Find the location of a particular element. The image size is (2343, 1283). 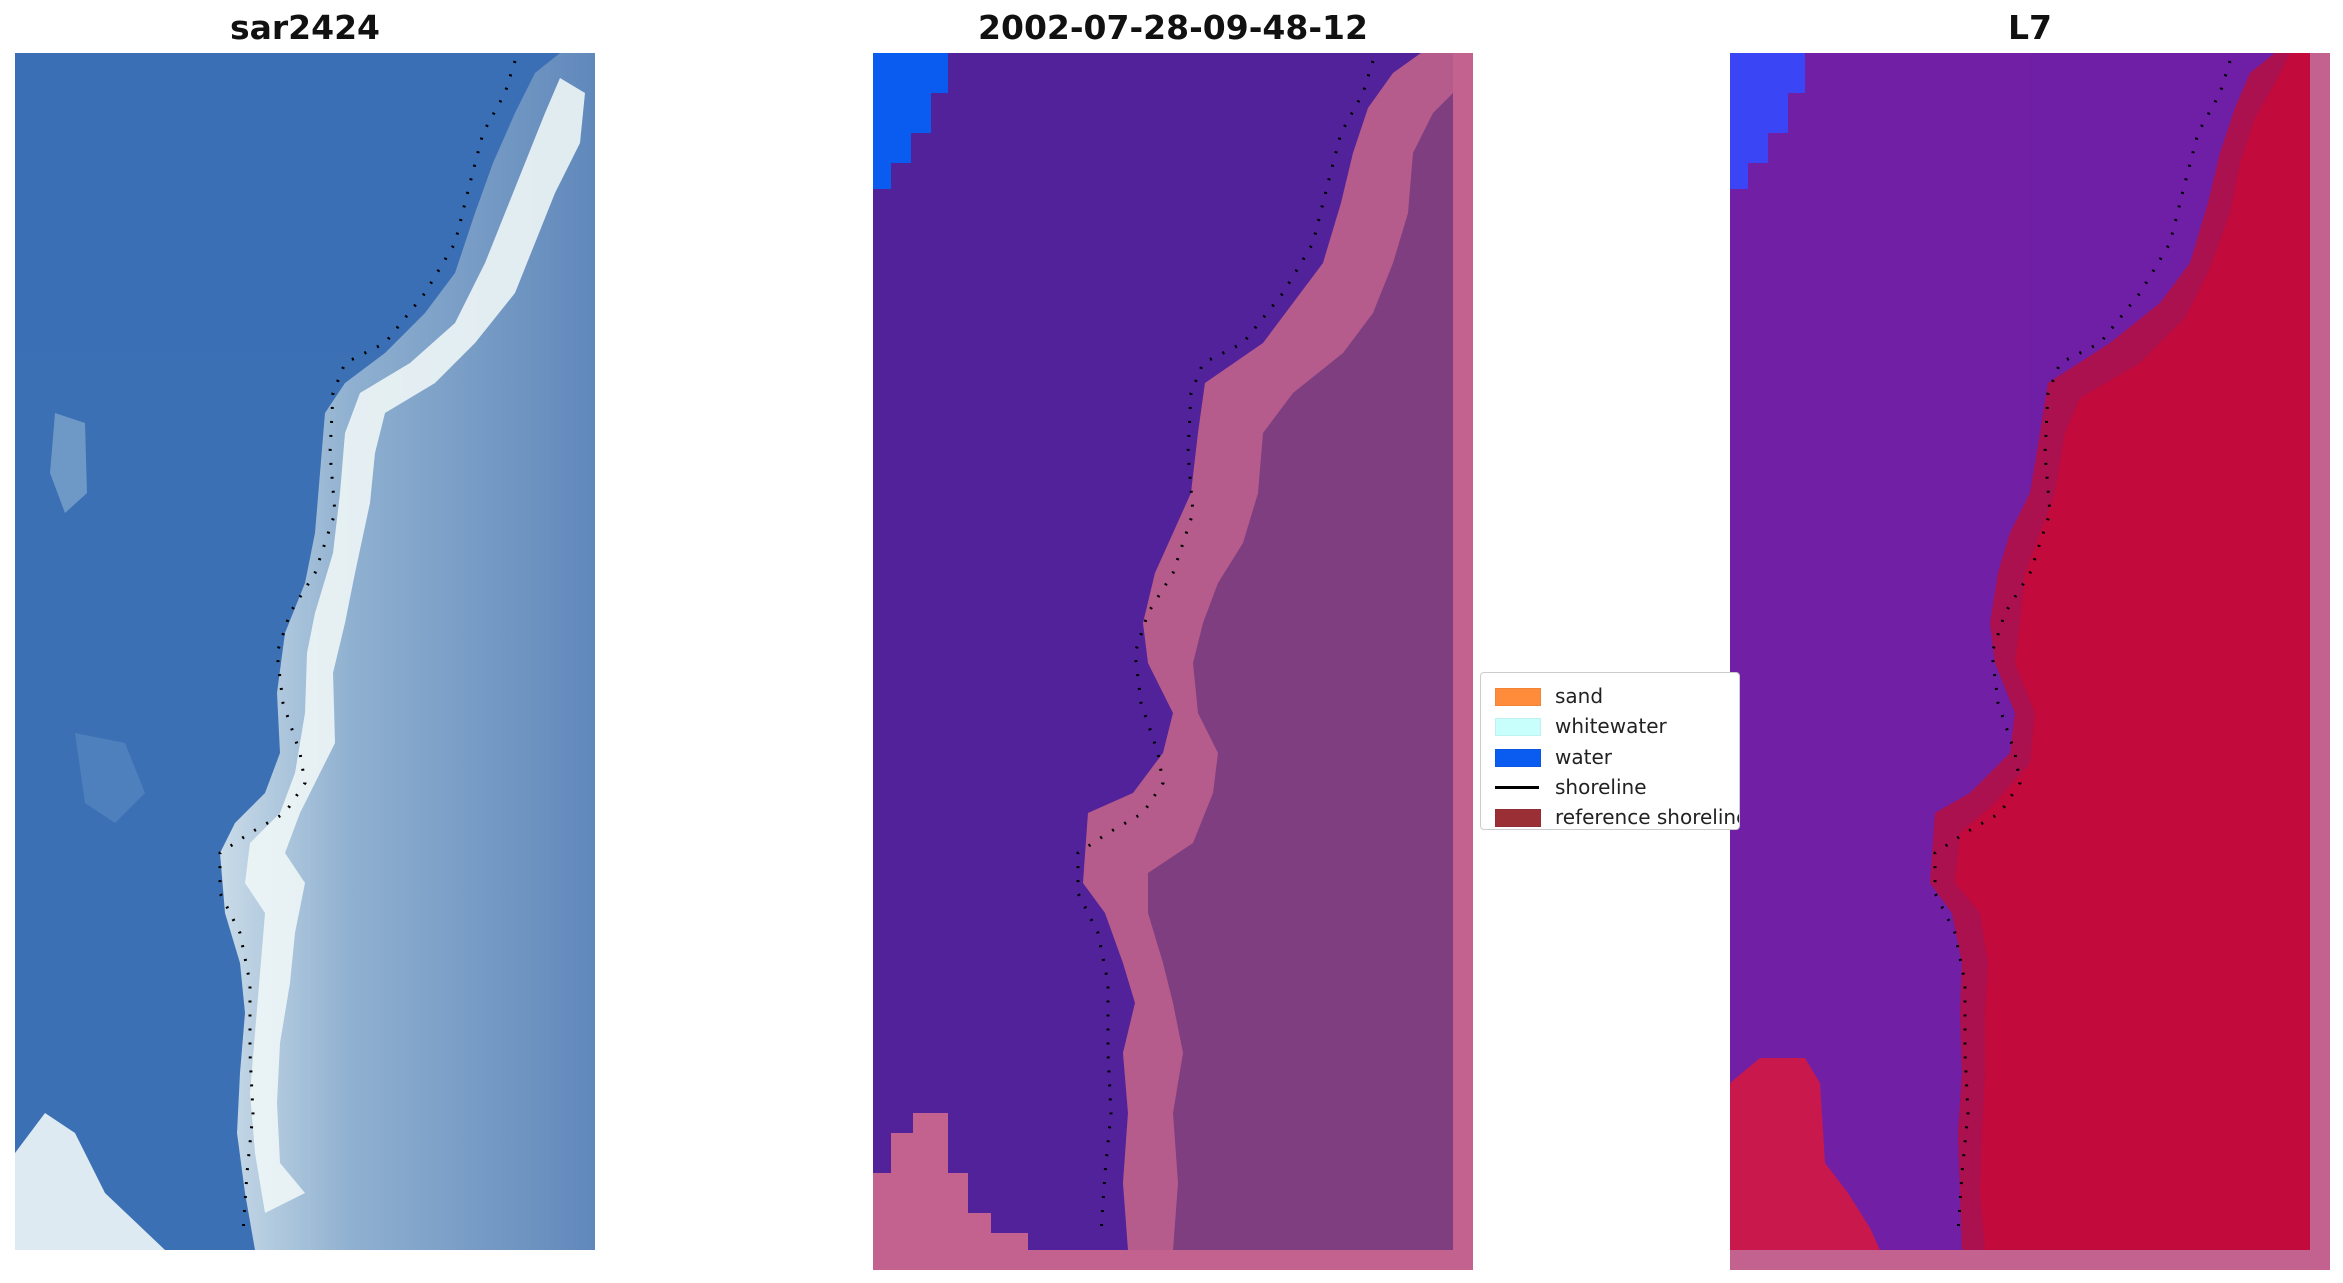

legend-entry-reference-shoreline: reference shoreline is located at coordinates (1614, 816).